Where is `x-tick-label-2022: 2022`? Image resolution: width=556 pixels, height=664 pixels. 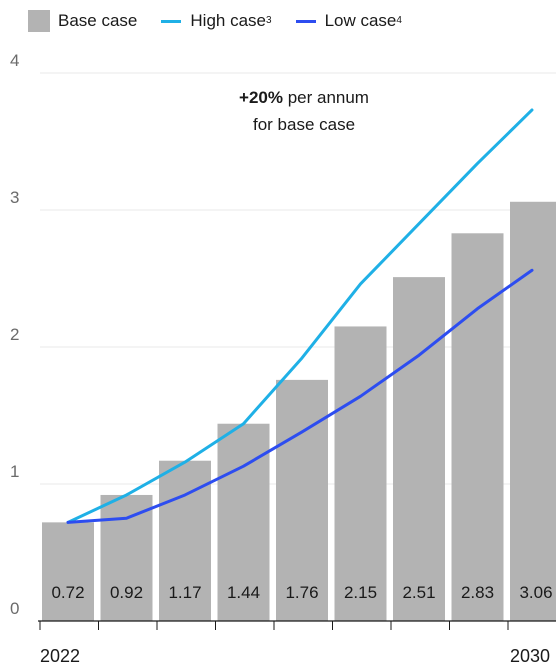
x-tick-label-2022: 2022 is located at coordinates (60, 655).